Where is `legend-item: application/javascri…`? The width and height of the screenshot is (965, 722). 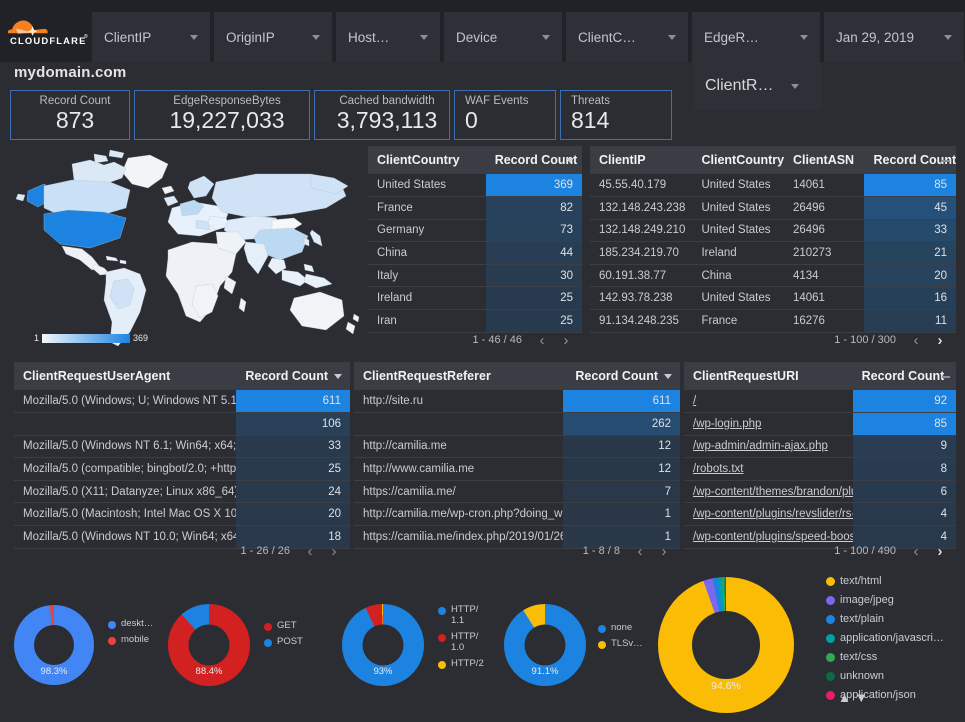 legend-item: application/javascri… is located at coordinates (885, 638).